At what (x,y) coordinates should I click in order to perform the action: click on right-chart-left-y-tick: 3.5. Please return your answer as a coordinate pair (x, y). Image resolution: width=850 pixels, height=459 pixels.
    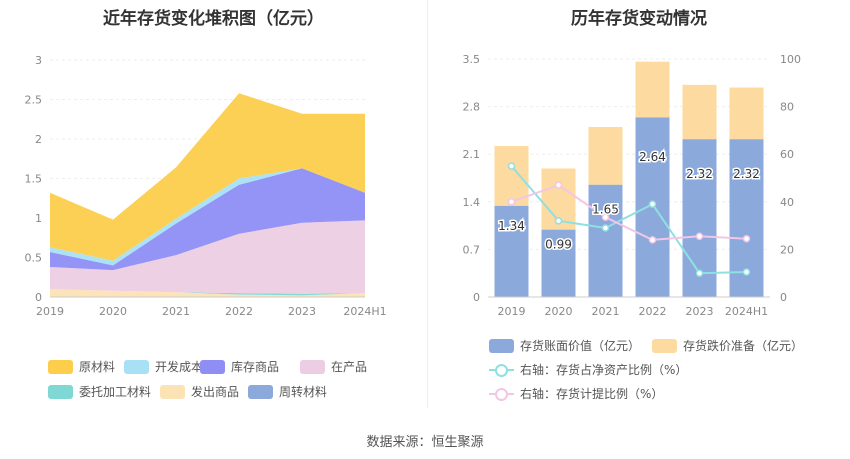
    Looking at the image, I should click on (472, 59).